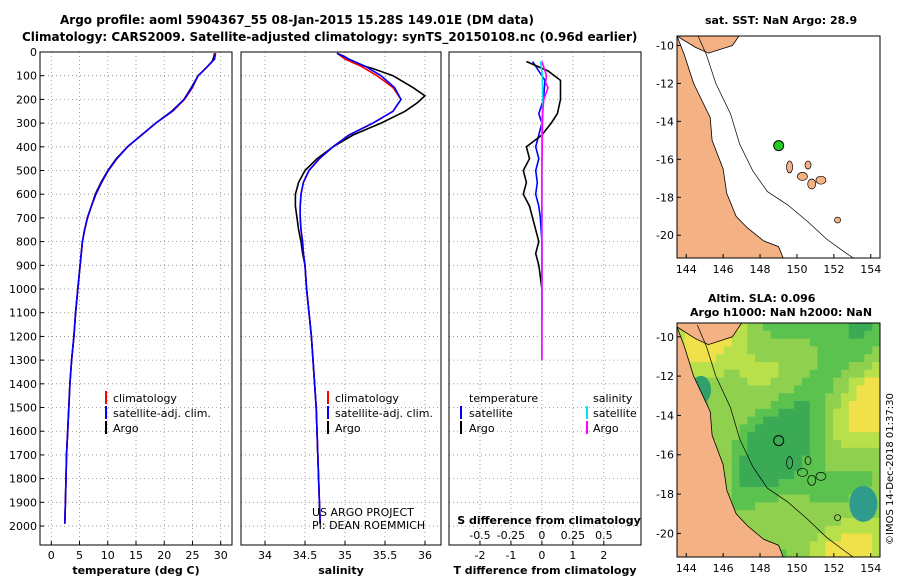 This screenshot has width=900, height=584. I want to click on map-frame, so click(778, 440).